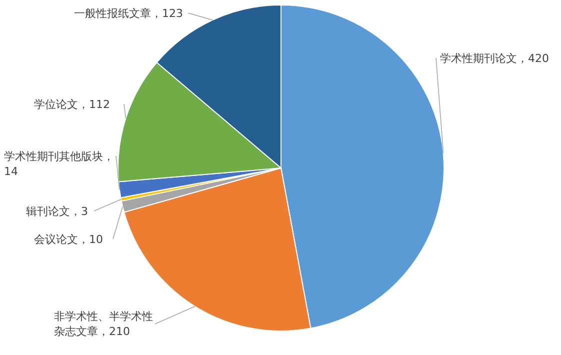 The height and width of the screenshot is (355, 561). I want to click on slice-label: 一般性报纸文章，123, so click(128, 13).